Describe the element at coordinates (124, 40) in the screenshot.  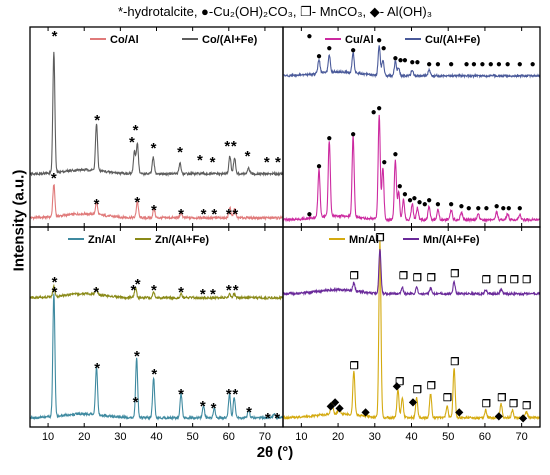
I see `legend-label: Co/Al` at that location.